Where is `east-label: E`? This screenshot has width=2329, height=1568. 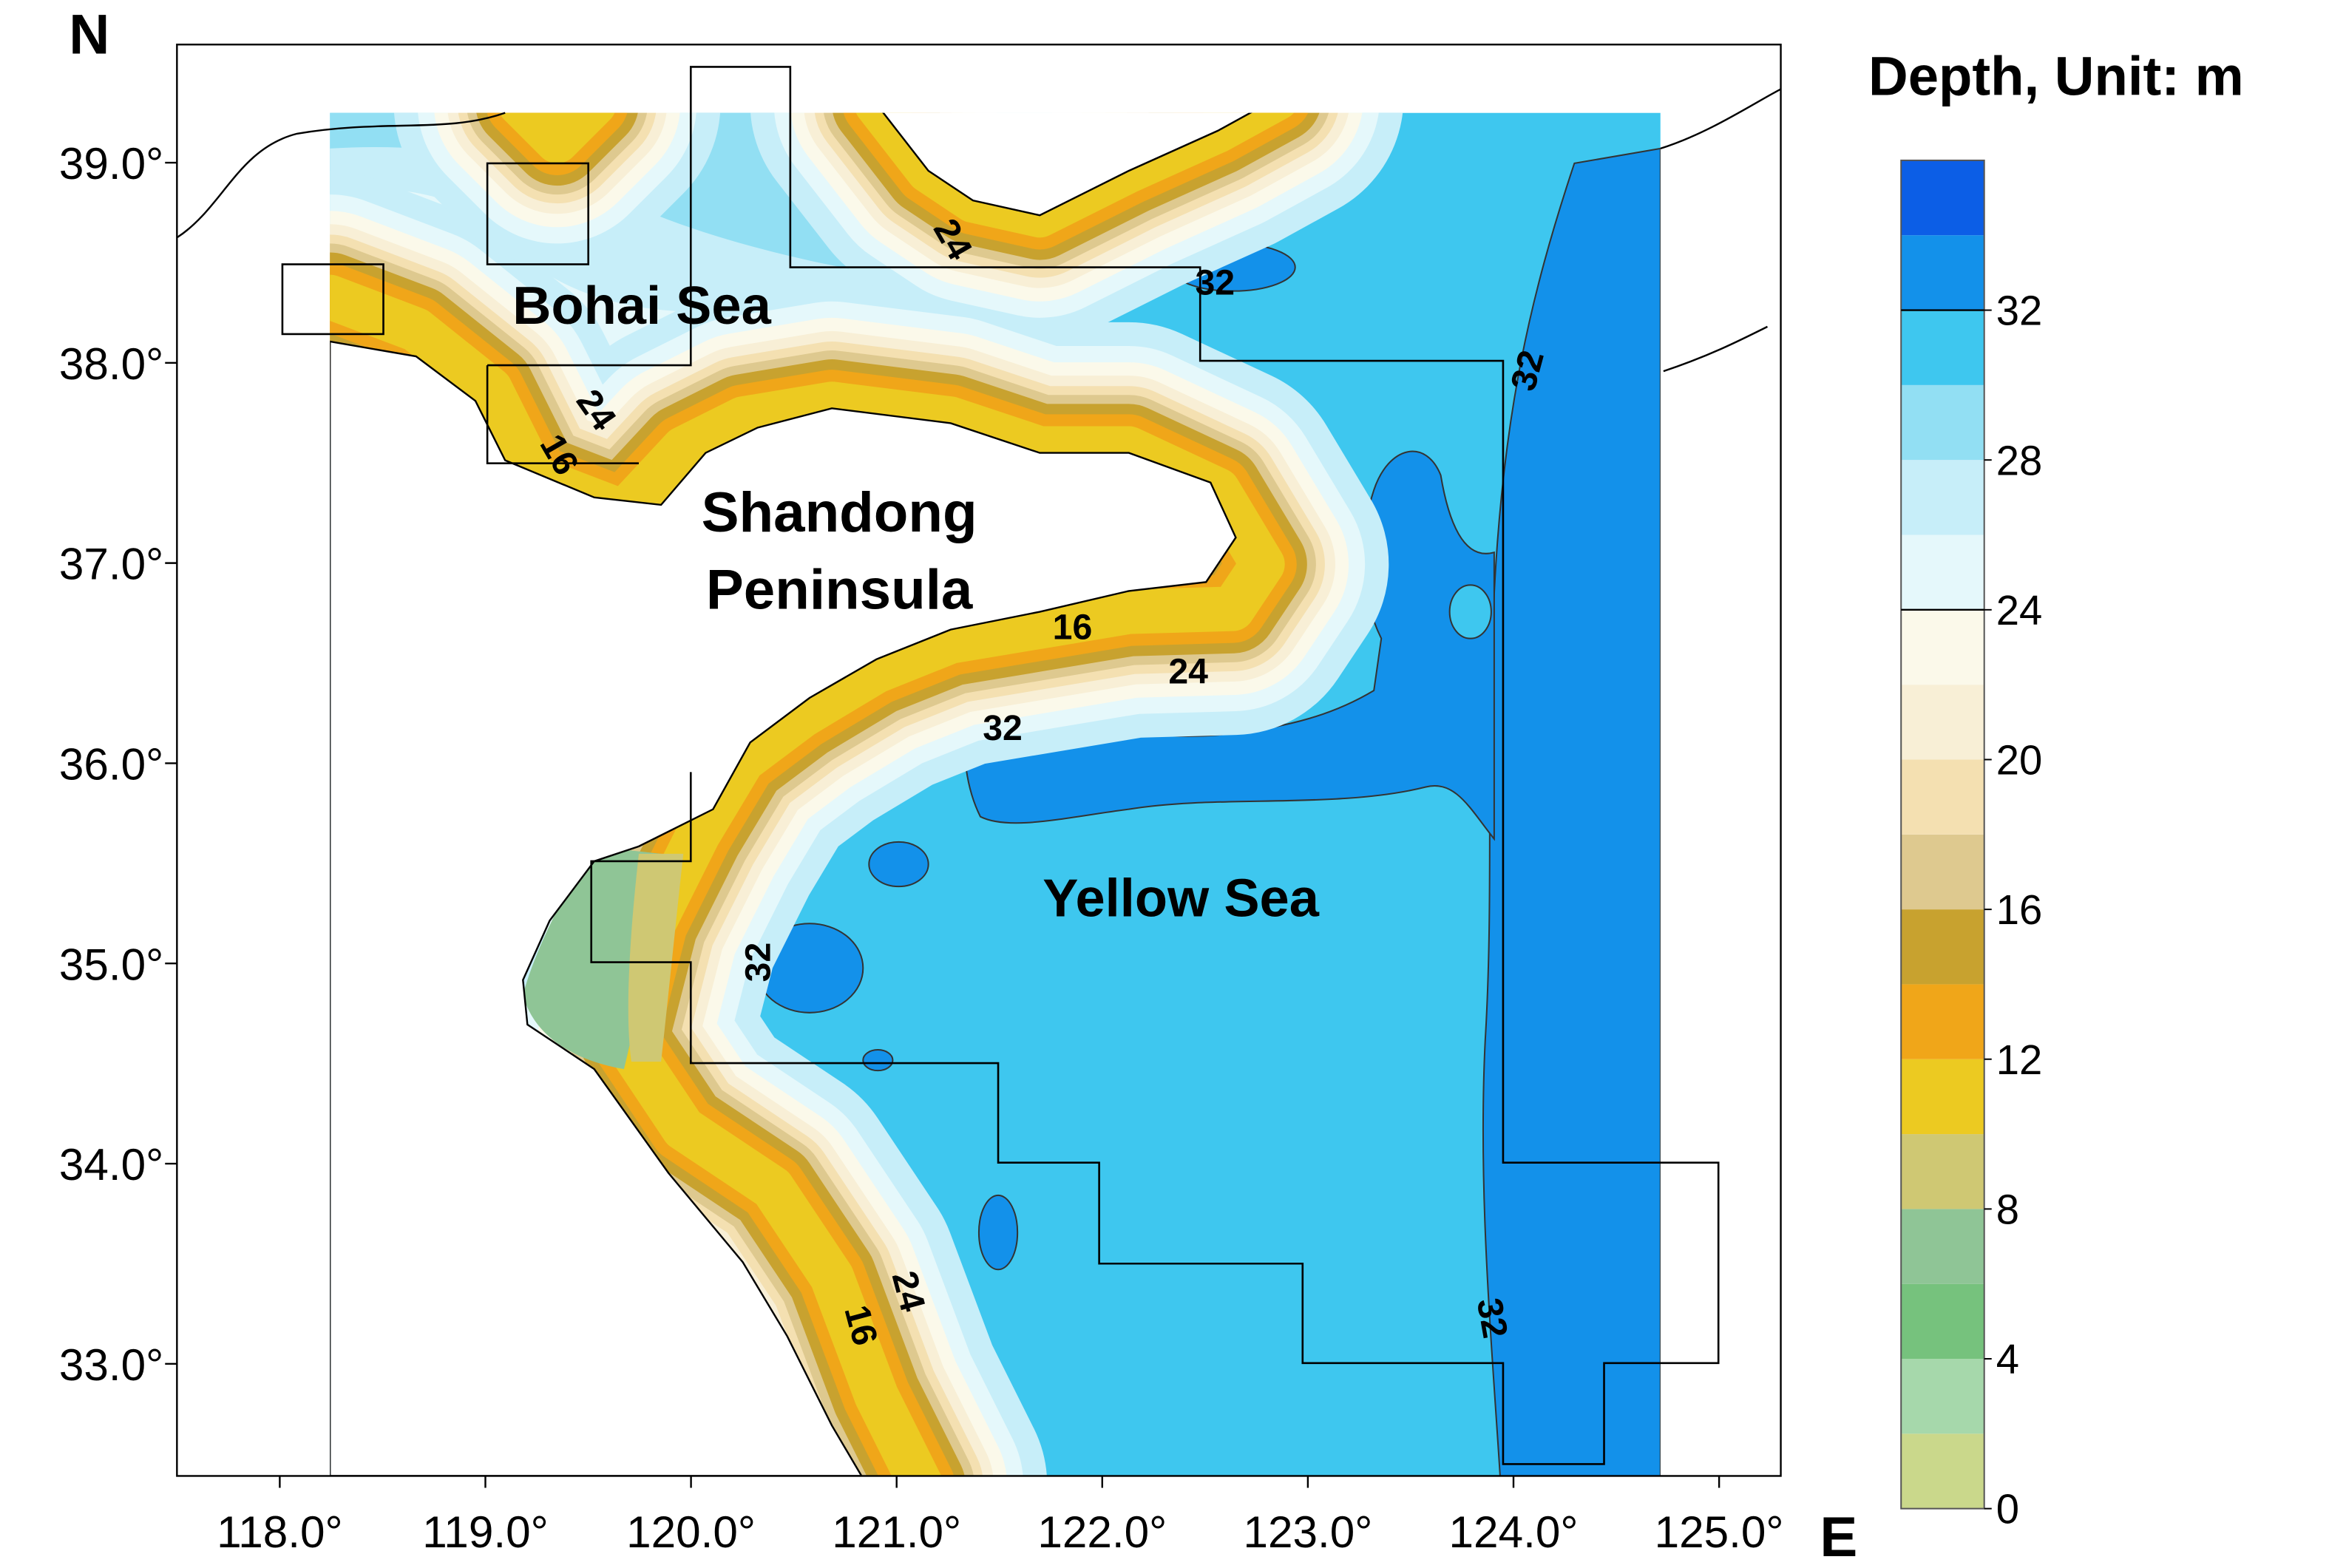 east-label: E is located at coordinates (1838, 1537).